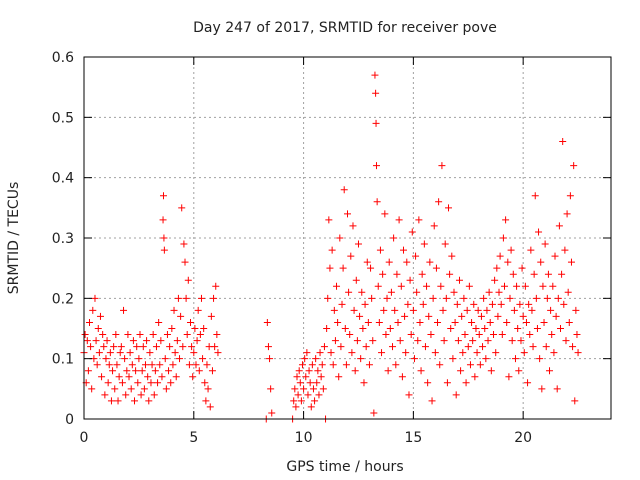 The width and height of the screenshot is (640, 480). Describe the element at coordinates (63, 239) in the screenshot. I see `y-tick-label: 0.3` at that location.